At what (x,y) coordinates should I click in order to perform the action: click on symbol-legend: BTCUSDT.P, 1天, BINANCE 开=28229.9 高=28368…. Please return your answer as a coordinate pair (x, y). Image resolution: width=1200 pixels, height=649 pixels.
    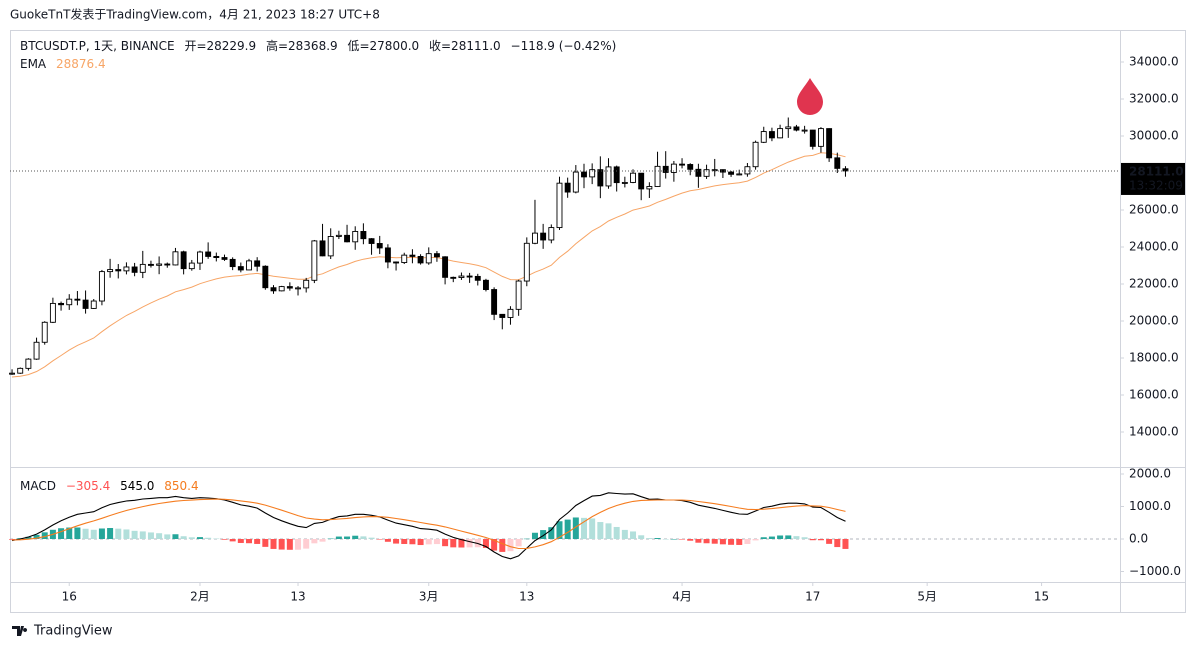
    Looking at the image, I should click on (318, 45).